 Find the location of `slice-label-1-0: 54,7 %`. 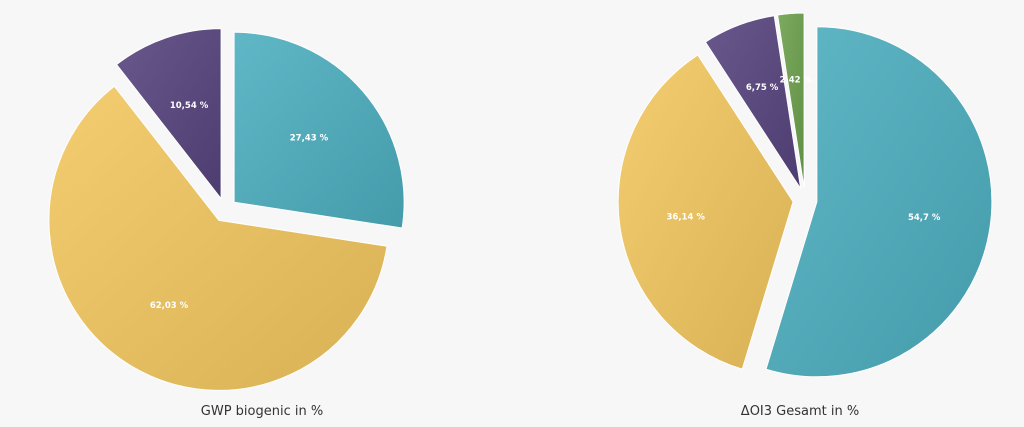

slice-label-1-0: 54,7 % is located at coordinates (924, 218).